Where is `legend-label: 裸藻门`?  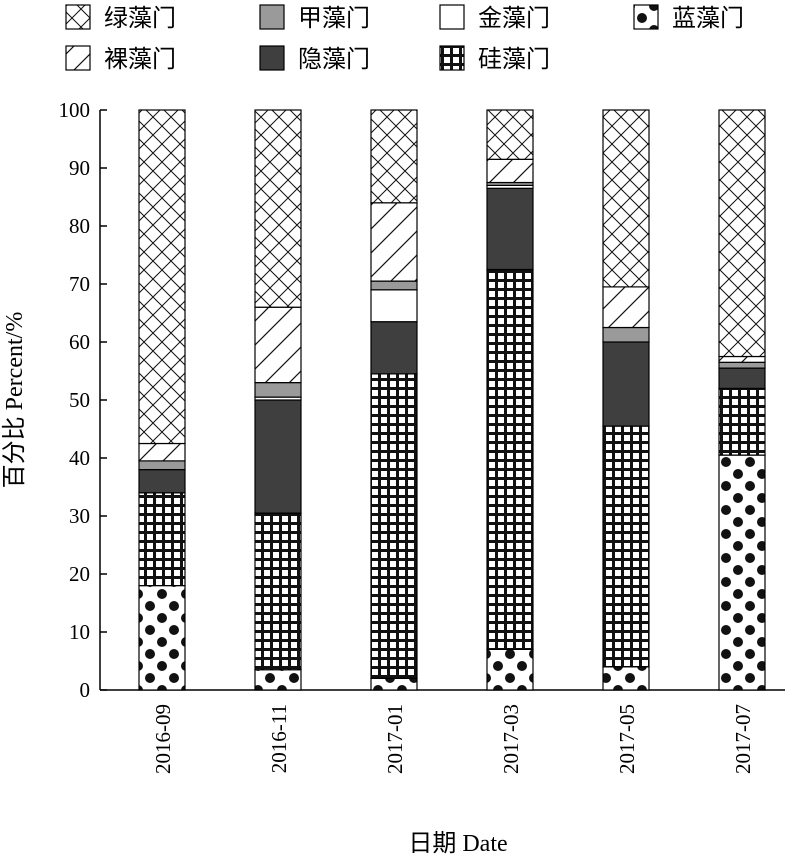
legend-label: 裸藻门 is located at coordinates (140, 59).